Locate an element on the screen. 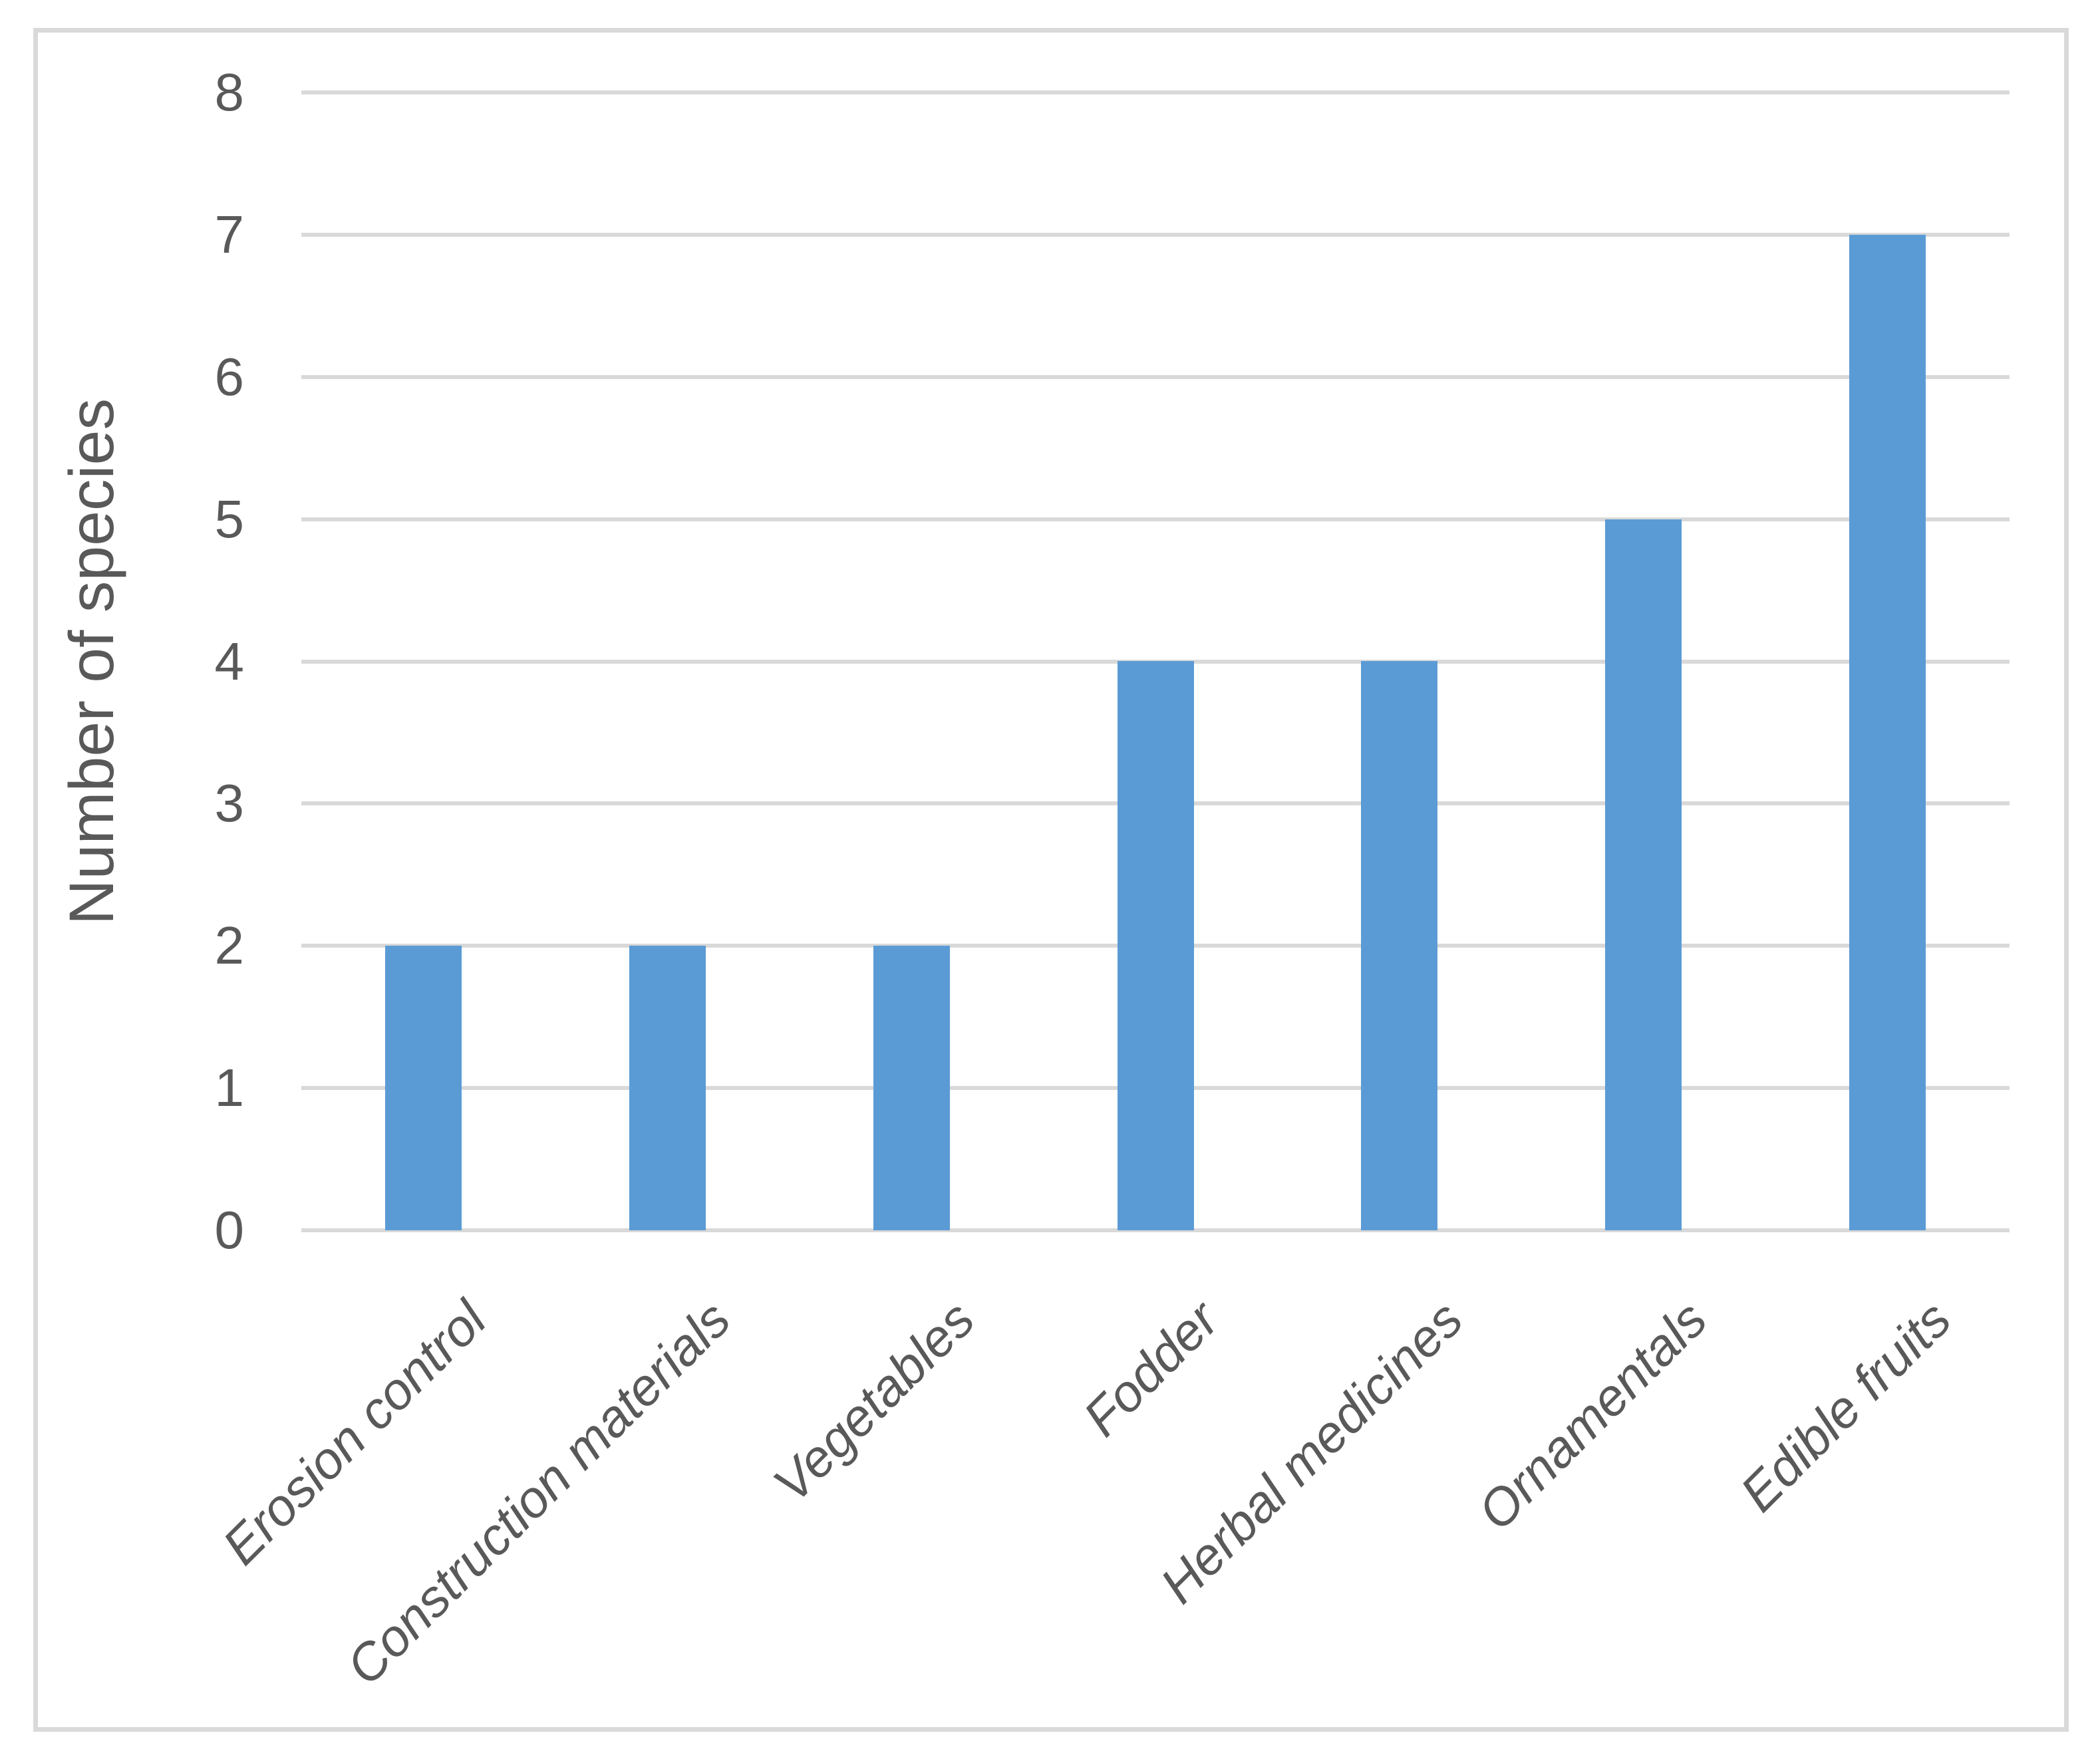  y-tick-label: 2 is located at coordinates (230, 945).